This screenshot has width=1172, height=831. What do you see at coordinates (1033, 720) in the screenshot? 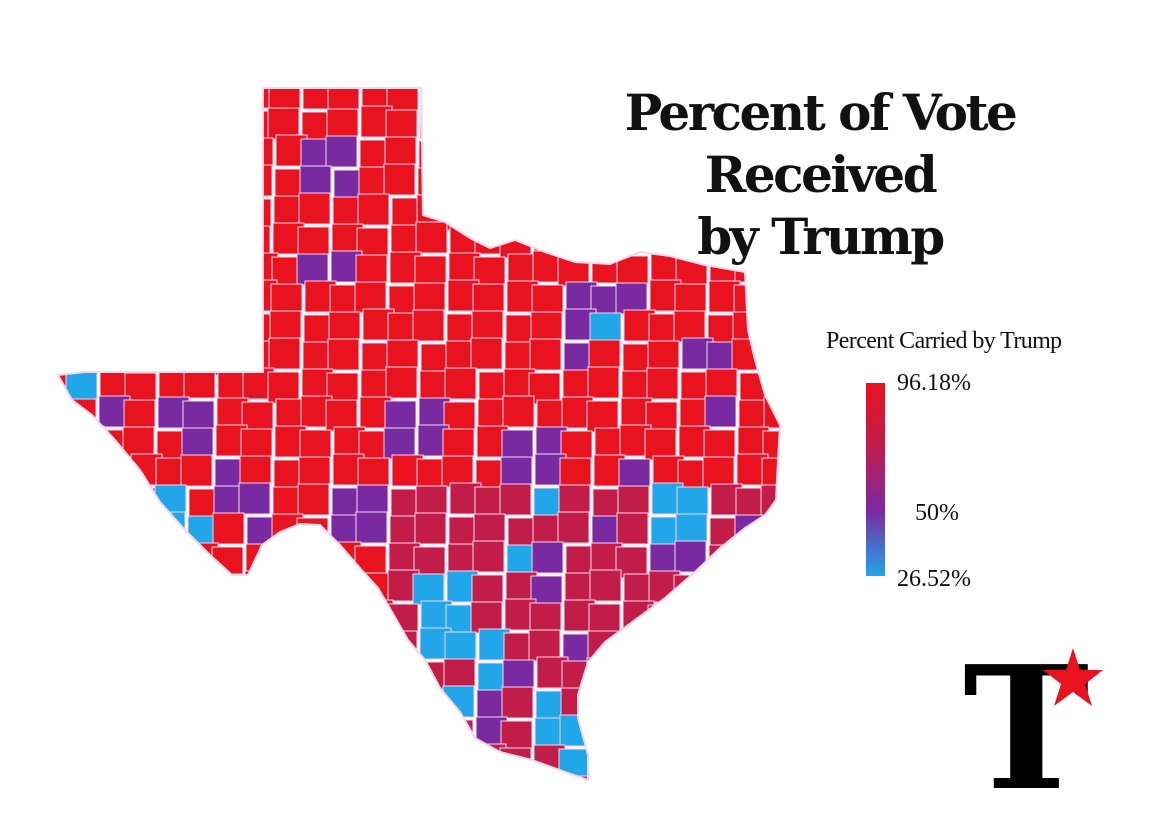
I see `publication-logo: T` at bounding box center [1033, 720].